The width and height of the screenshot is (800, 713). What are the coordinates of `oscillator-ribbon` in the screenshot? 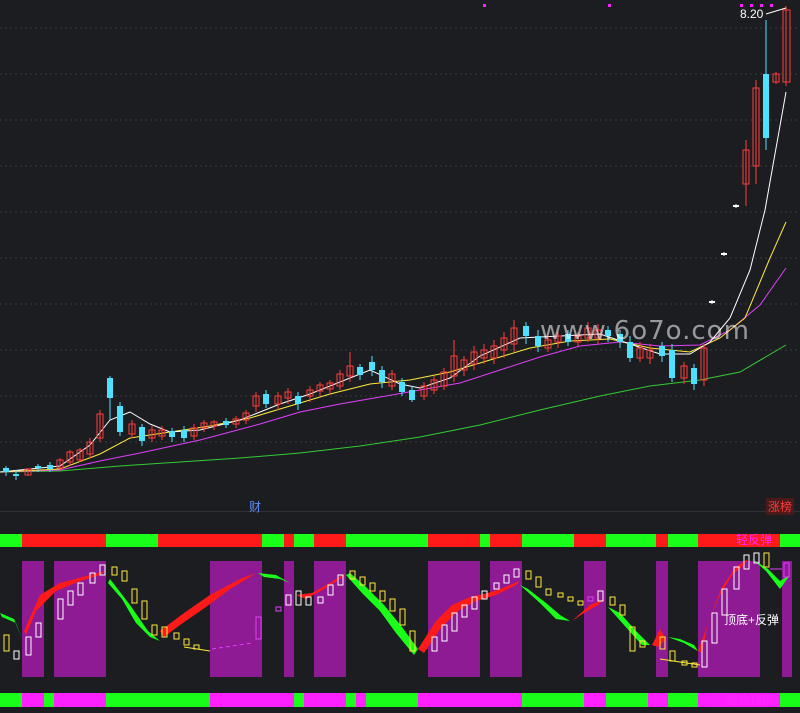 It's located at (395, 607).